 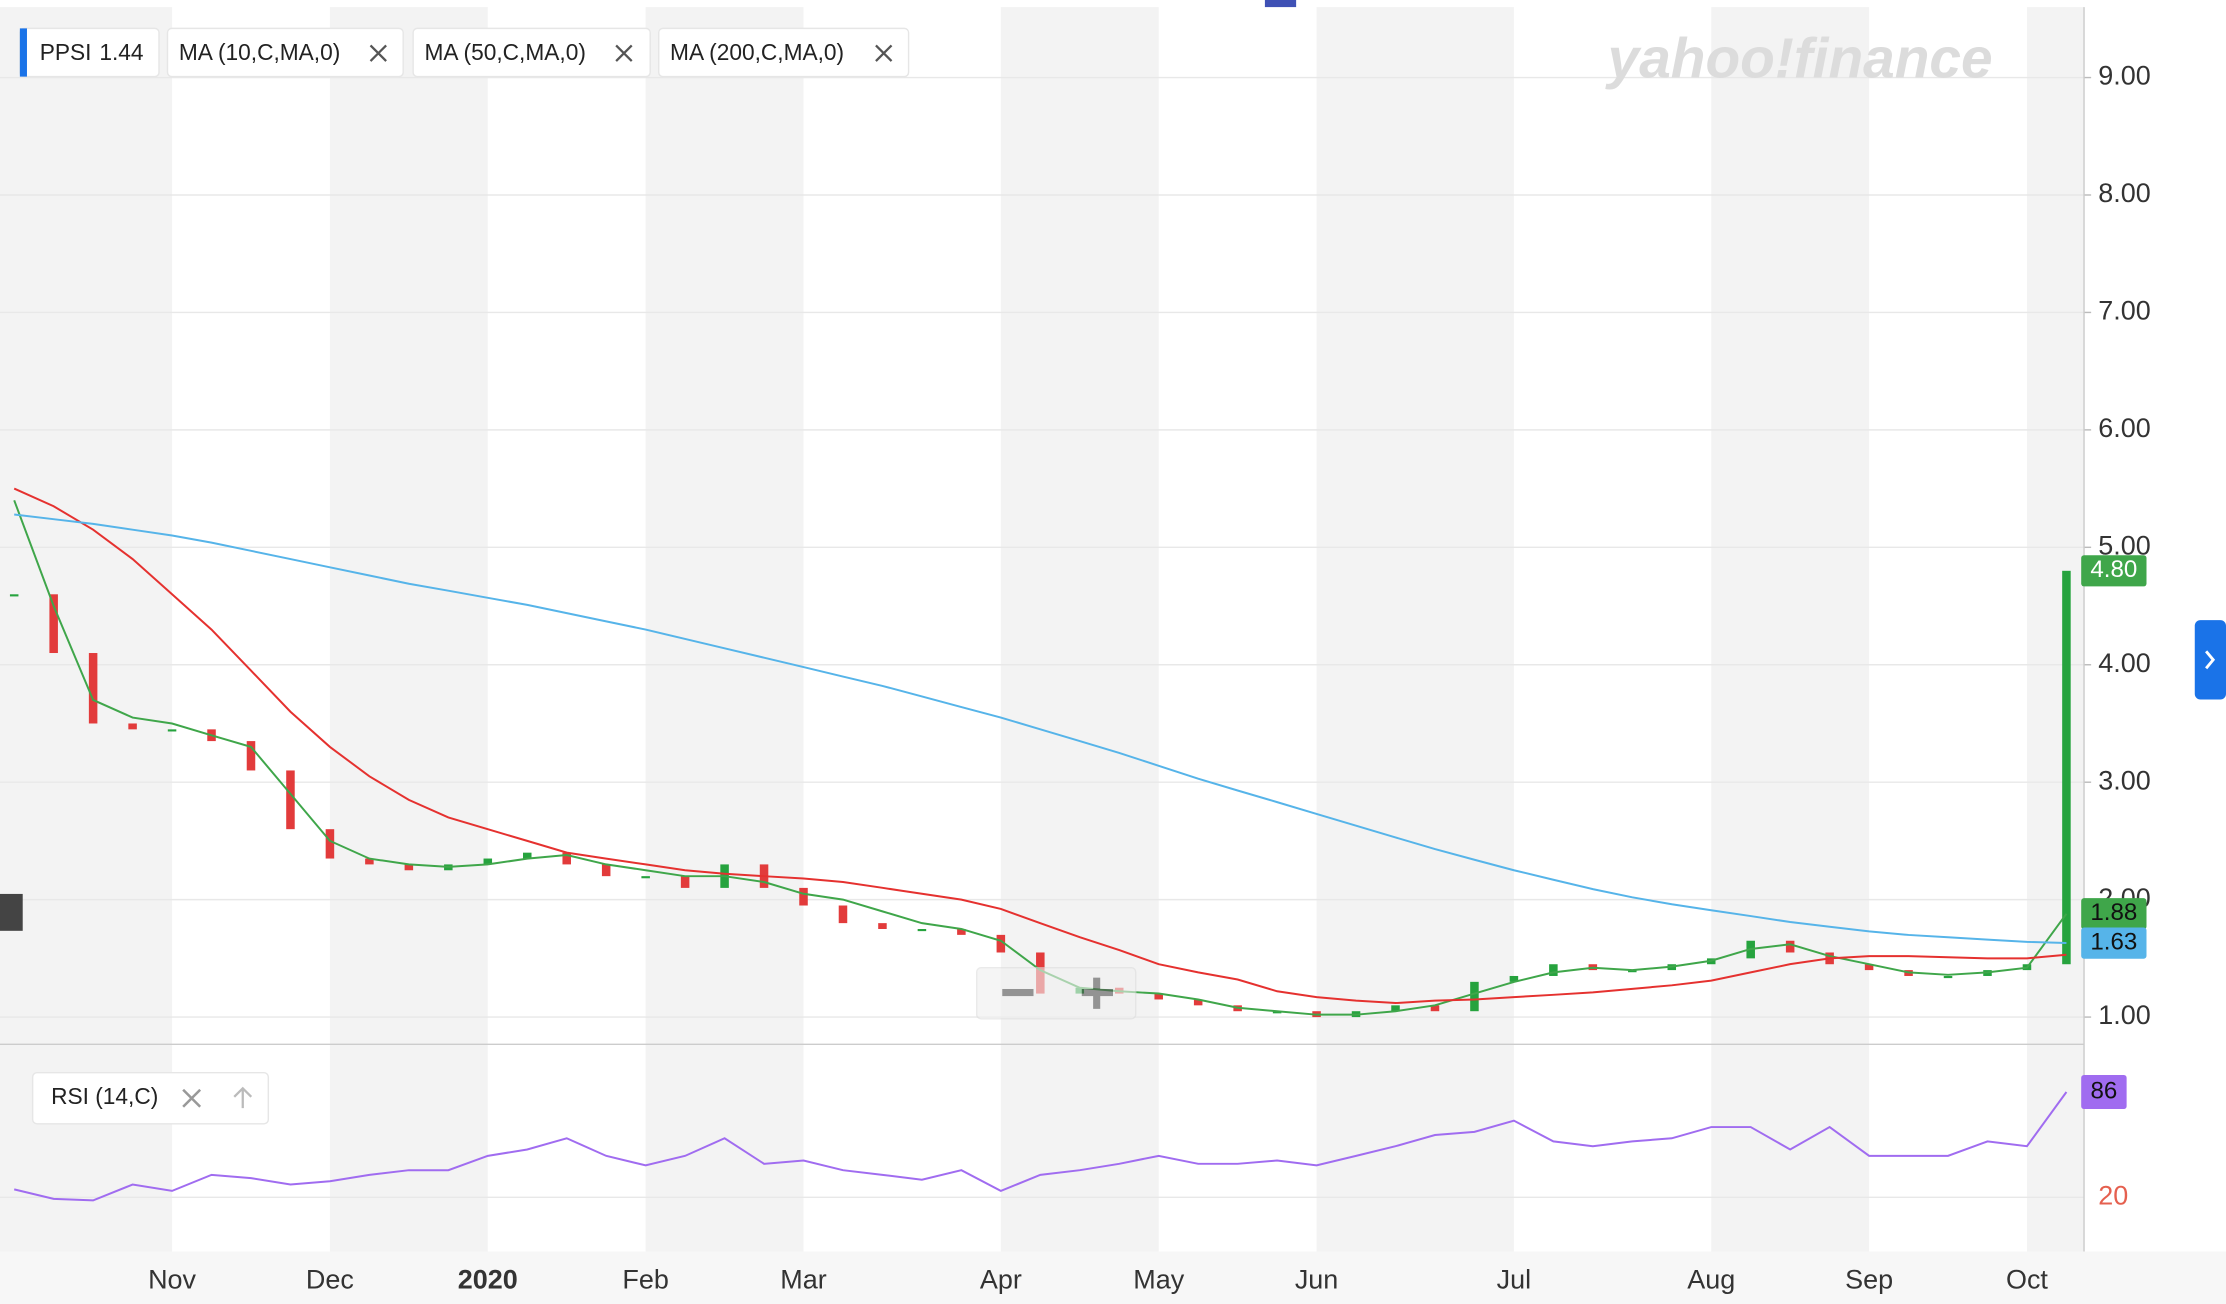 What do you see at coordinates (11, 912) in the screenshot?
I see `left-tab` at bounding box center [11, 912].